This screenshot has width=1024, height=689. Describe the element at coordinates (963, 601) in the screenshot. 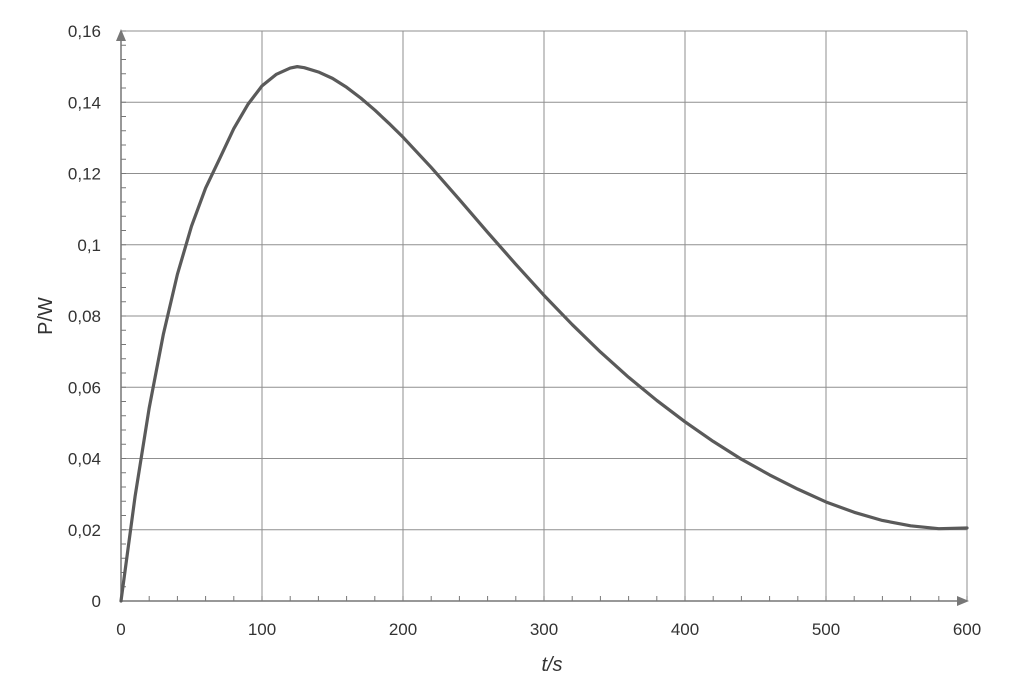

I see `x-axis-arrow` at that location.